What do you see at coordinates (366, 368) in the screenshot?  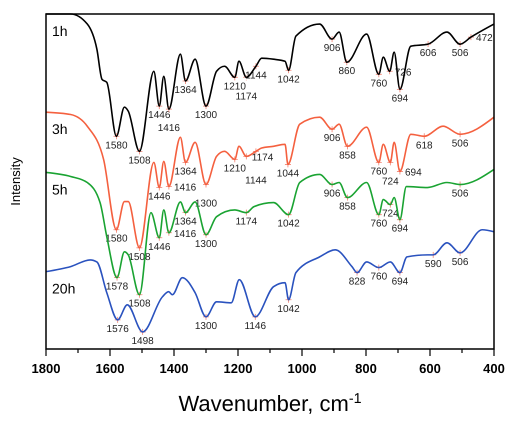 I see `x-tick-label: 800` at bounding box center [366, 368].